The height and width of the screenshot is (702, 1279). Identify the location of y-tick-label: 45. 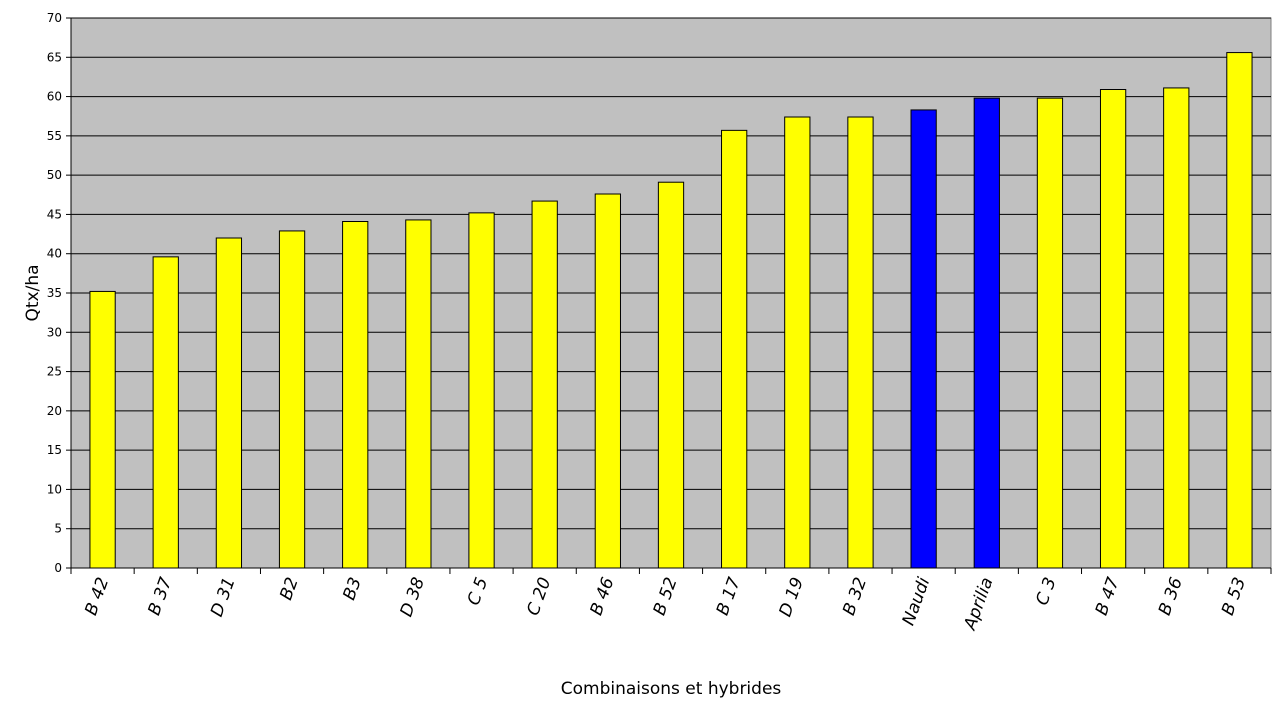
(54, 214).